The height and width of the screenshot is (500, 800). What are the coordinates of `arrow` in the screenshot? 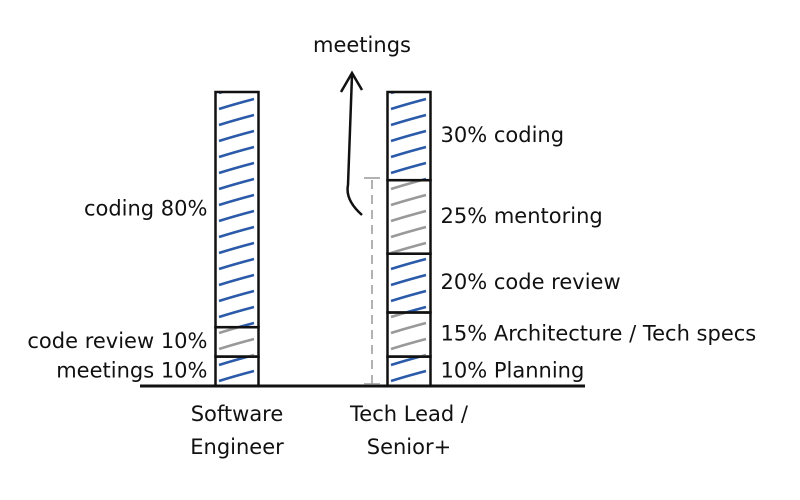 It's located at (354, 145).